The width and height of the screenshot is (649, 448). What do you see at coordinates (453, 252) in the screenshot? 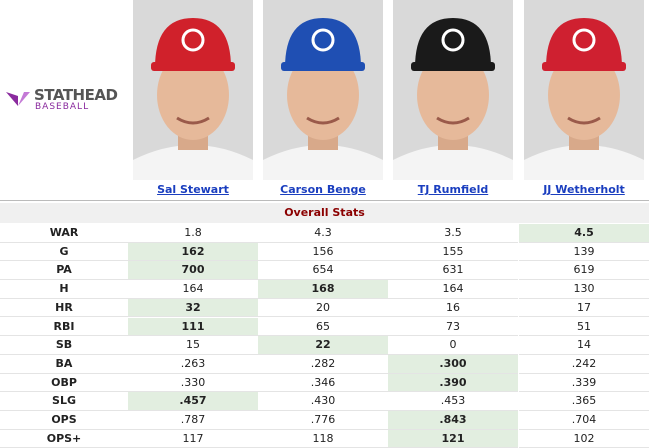
I see `stat-value: 155` at bounding box center [453, 252].